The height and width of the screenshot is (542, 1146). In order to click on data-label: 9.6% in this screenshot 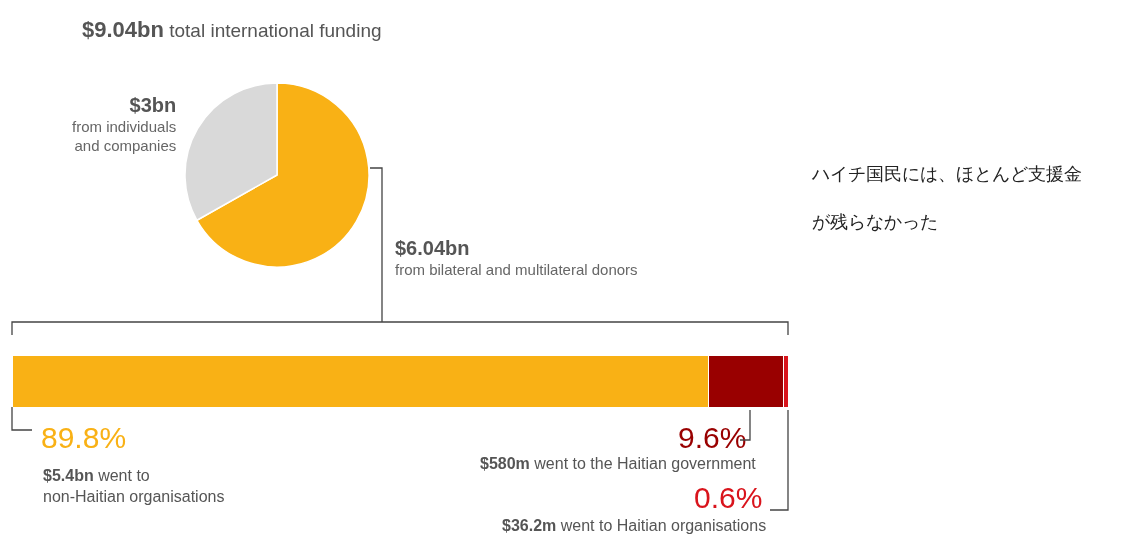, I will do `click(712, 437)`.